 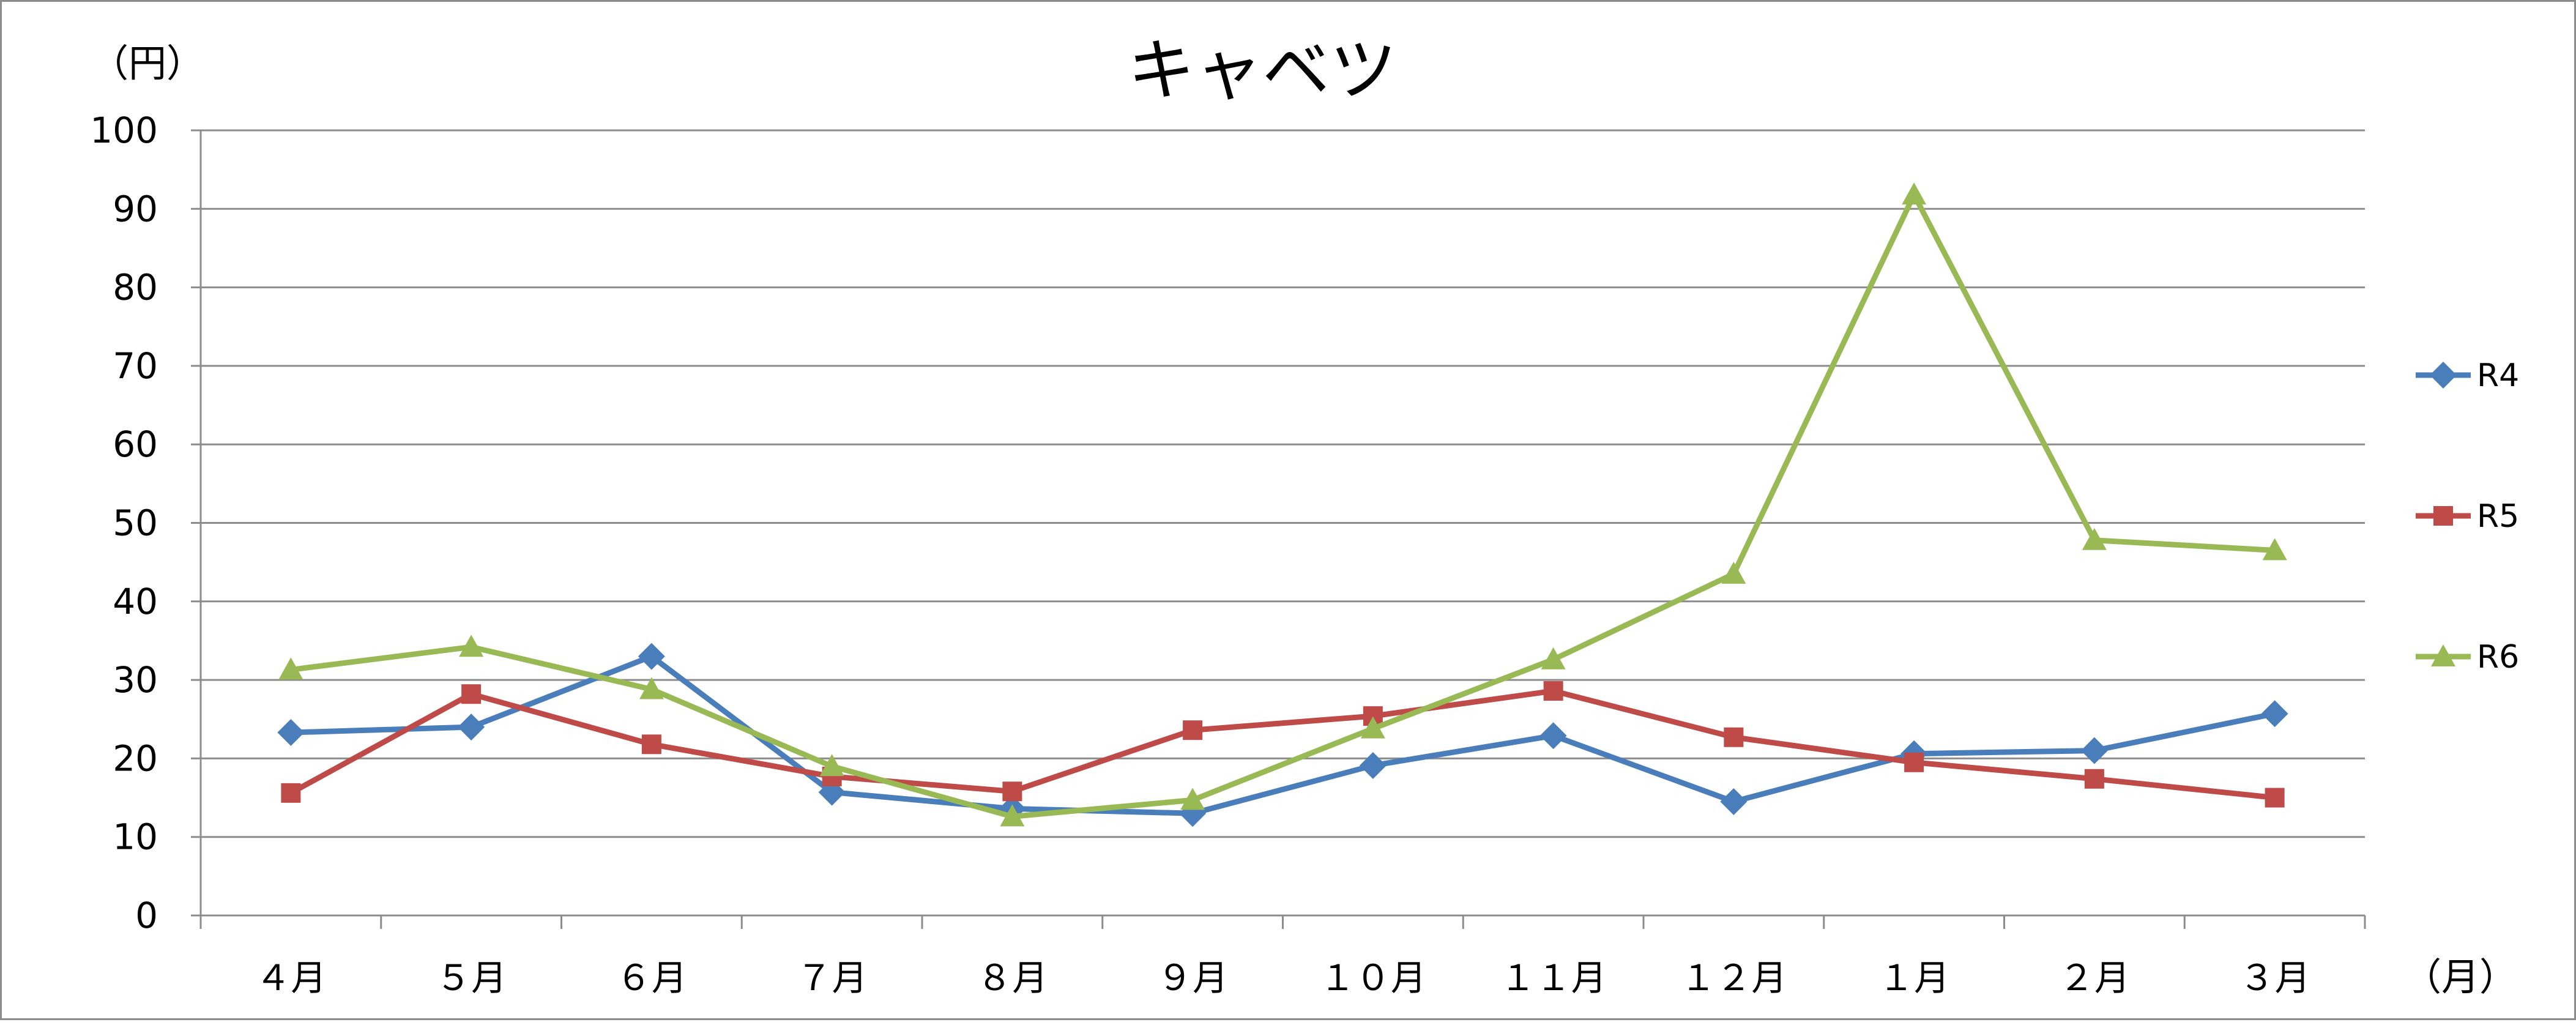 I want to click on x-axis-ticks: ４月 ５月 ６月 ７月 ８月 ９月 １０月 １１月 １２月 １月 ２月 ３月, so click(x=1282, y=978).